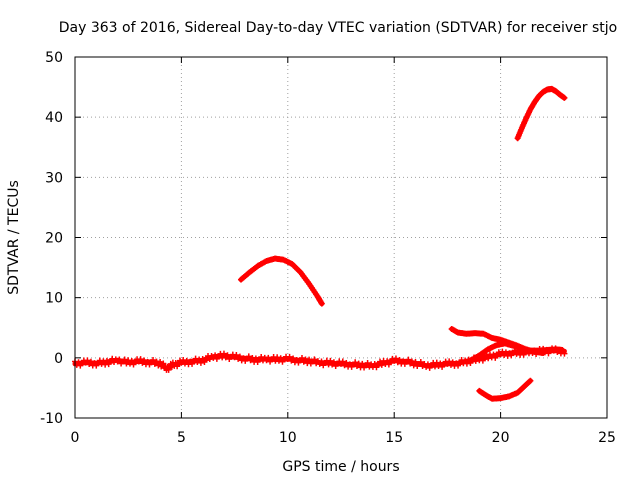 The image size is (640, 480). What do you see at coordinates (54, 178) in the screenshot?
I see `y-tick-label: 30` at bounding box center [54, 178].